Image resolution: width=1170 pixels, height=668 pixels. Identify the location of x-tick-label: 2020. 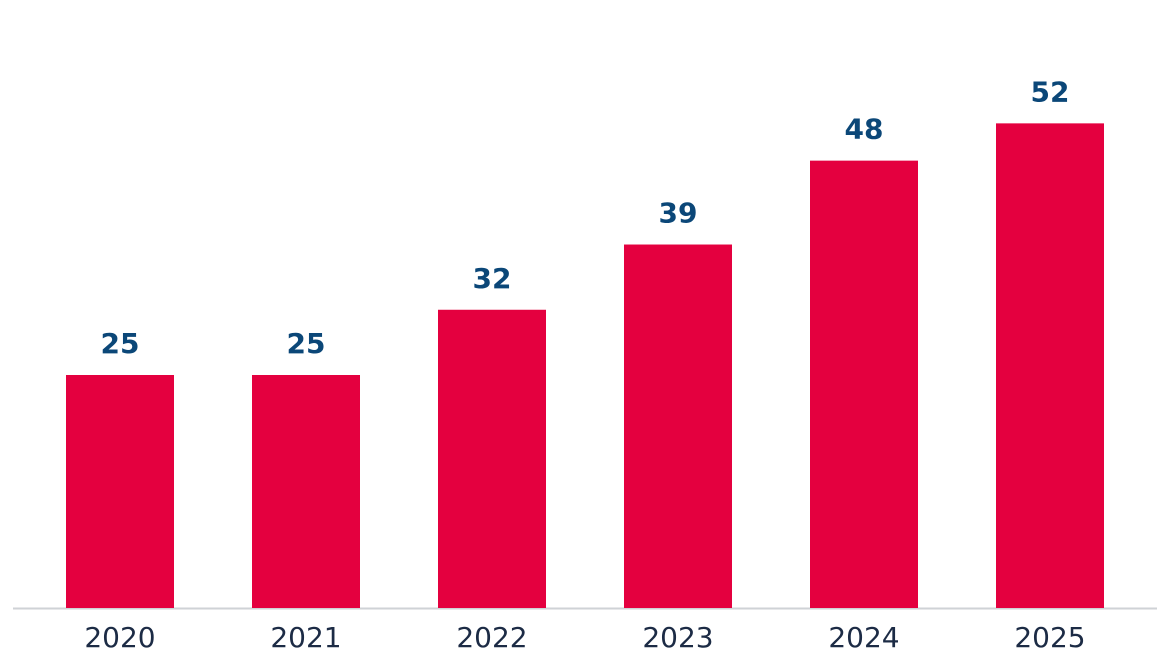
(119, 637).